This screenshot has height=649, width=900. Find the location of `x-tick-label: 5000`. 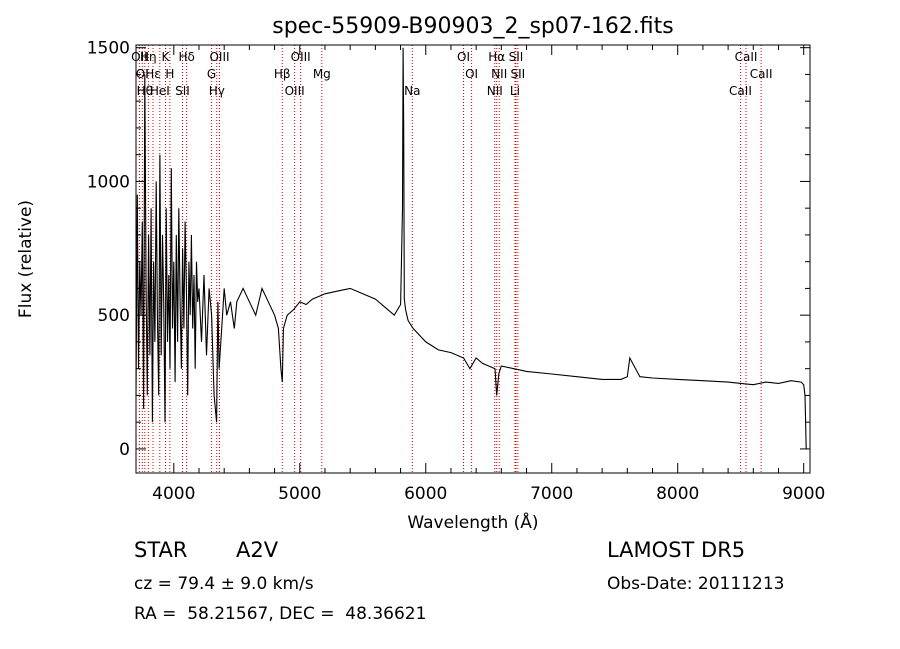

x-tick-label: 5000 is located at coordinates (299, 494).